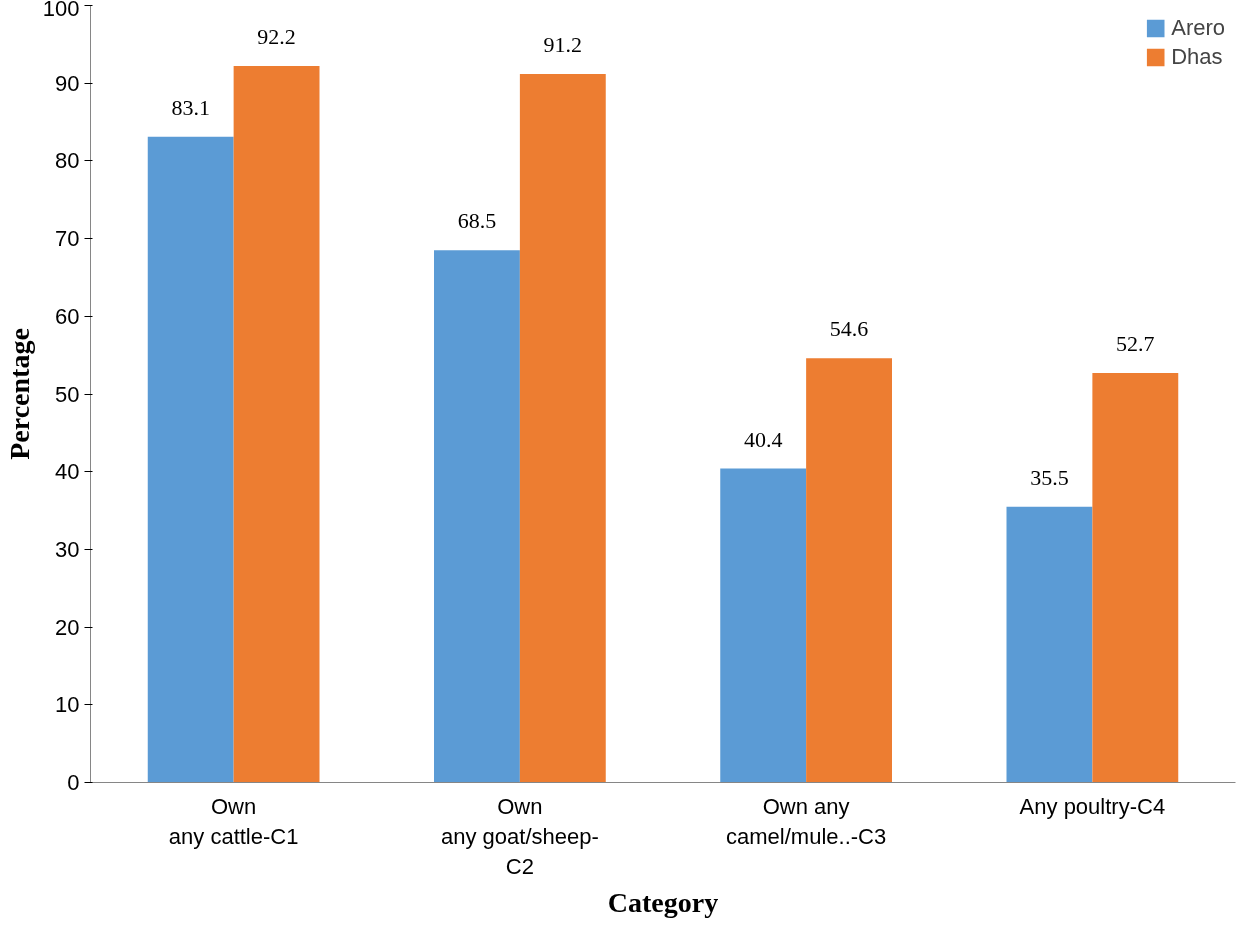 Image resolution: width=1249 pixels, height=930 pixels. Describe the element at coordinates (763, 439) in the screenshot. I see `data-label: 40.4` at that location.